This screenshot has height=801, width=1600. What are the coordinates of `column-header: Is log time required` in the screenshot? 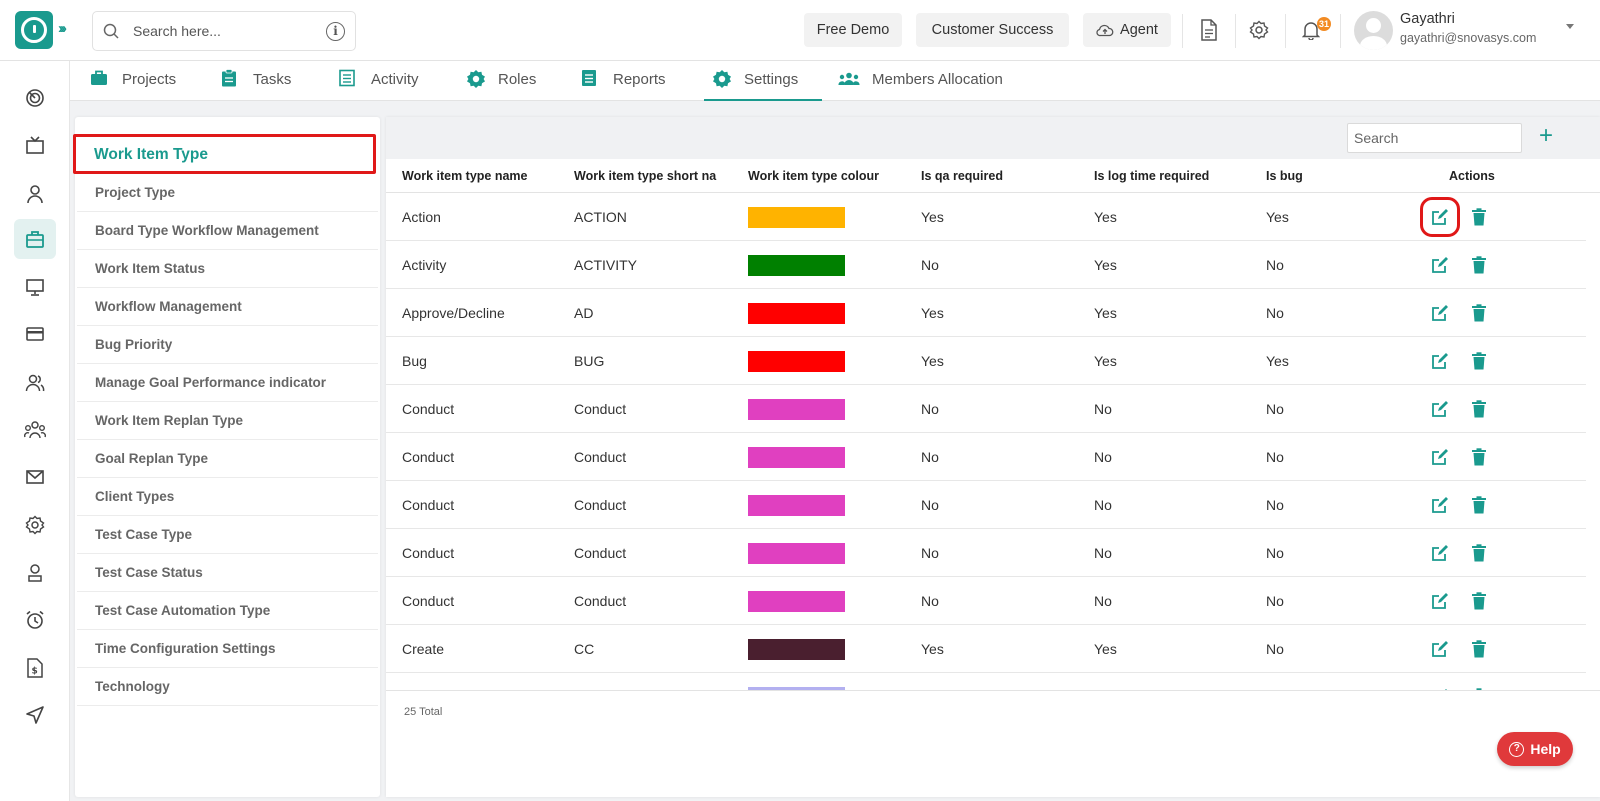 It's located at (1152, 176).